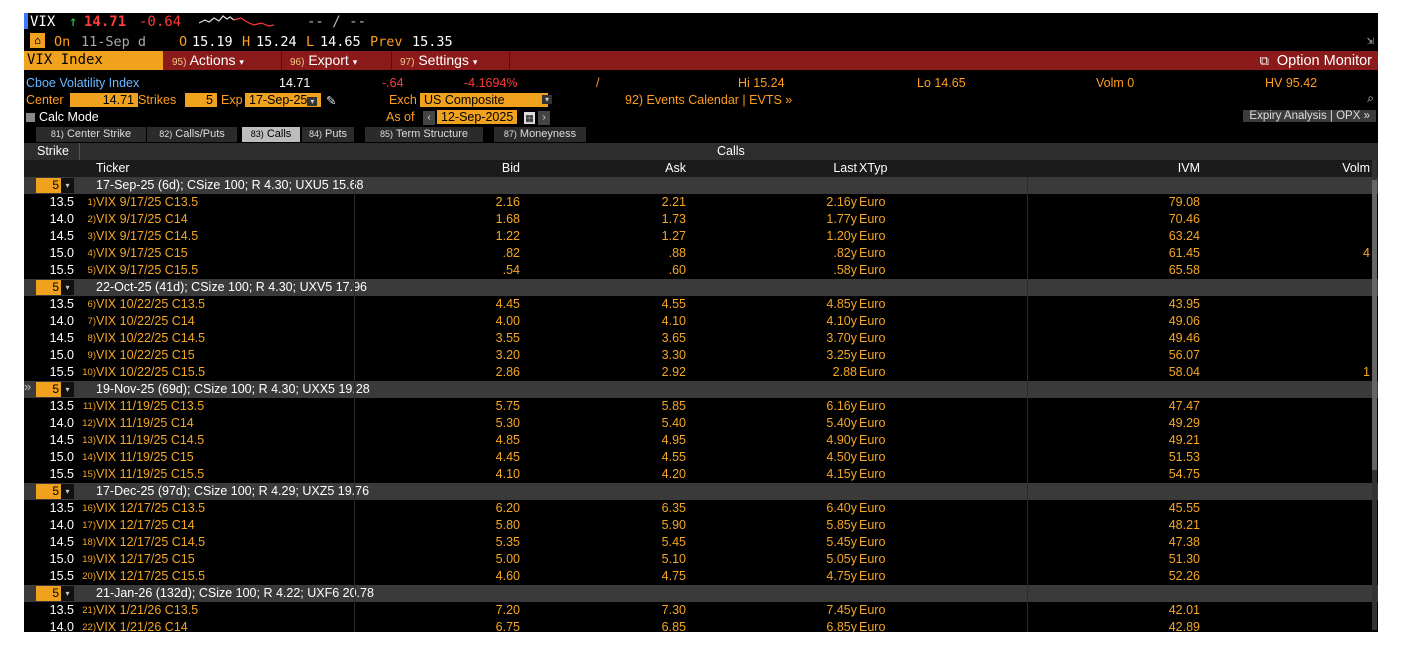 This screenshot has width=1403, height=658. I want to click on strikes-input: 5, so click(201, 100).